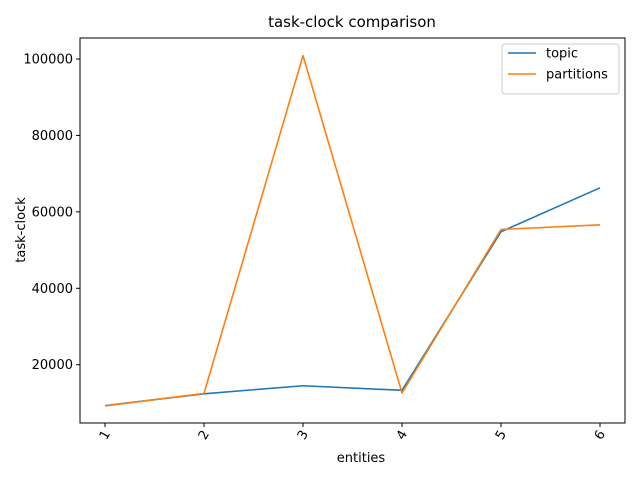 The height and width of the screenshot is (480, 640). What do you see at coordinates (204, 435) in the screenshot?
I see `x-tick-label: 2` at bounding box center [204, 435].